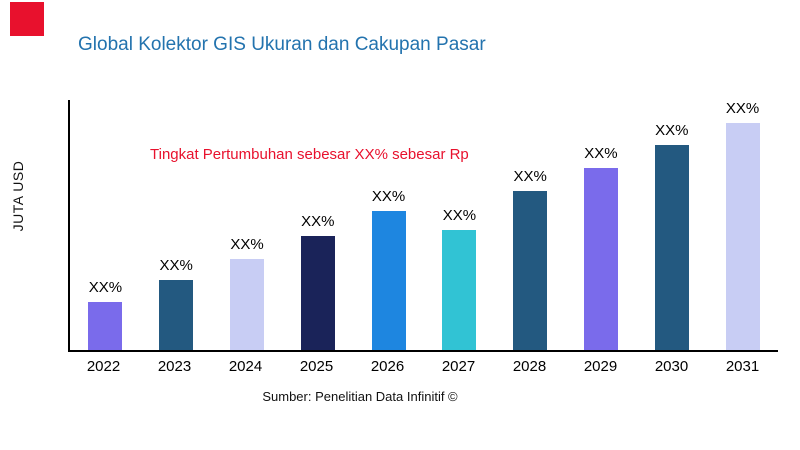 The image size is (800, 450). Describe the element at coordinates (671, 366) in the screenshot. I see `x-tick-label: 2030` at that location.